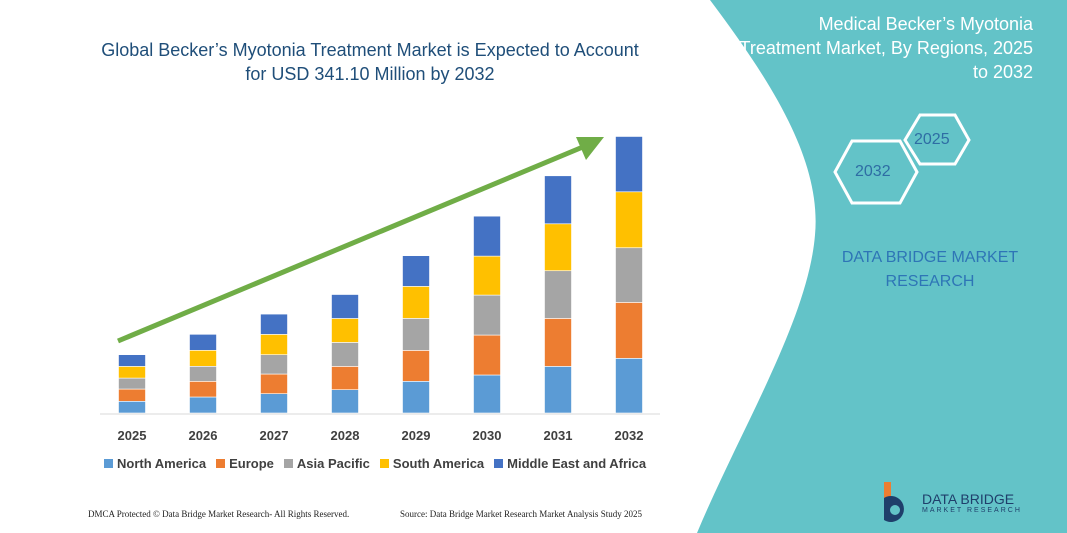 Image resolution: width=1067 pixels, height=533 pixels. Describe the element at coordinates (590, 148) in the screenshot. I see `trend-arrow-head` at that location.